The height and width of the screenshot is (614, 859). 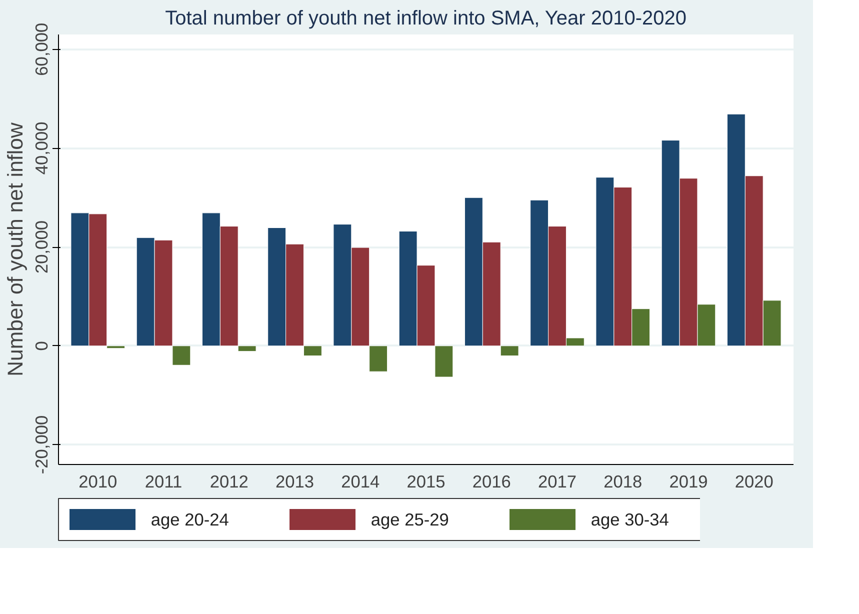 What do you see at coordinates (623, 482) in the screenshot?
I see `x-tick-label: 2018` at bounding box center [623, 482].